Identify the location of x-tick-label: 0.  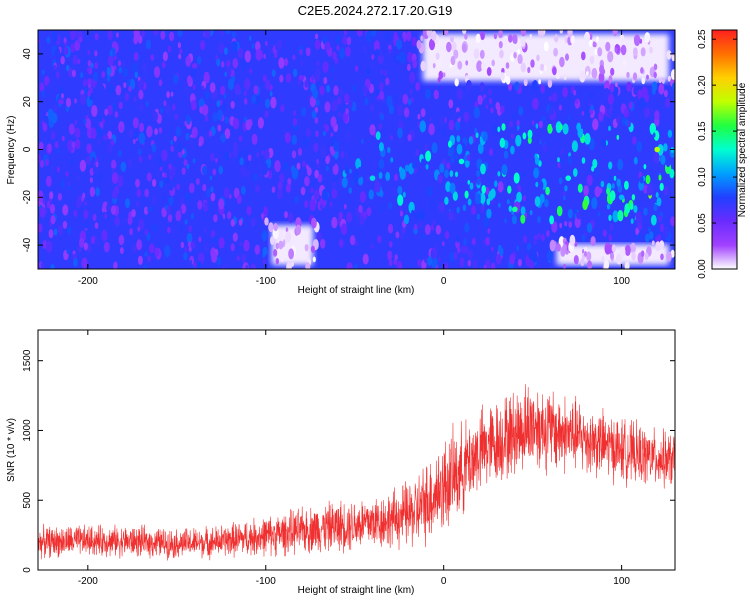
(444, 281).